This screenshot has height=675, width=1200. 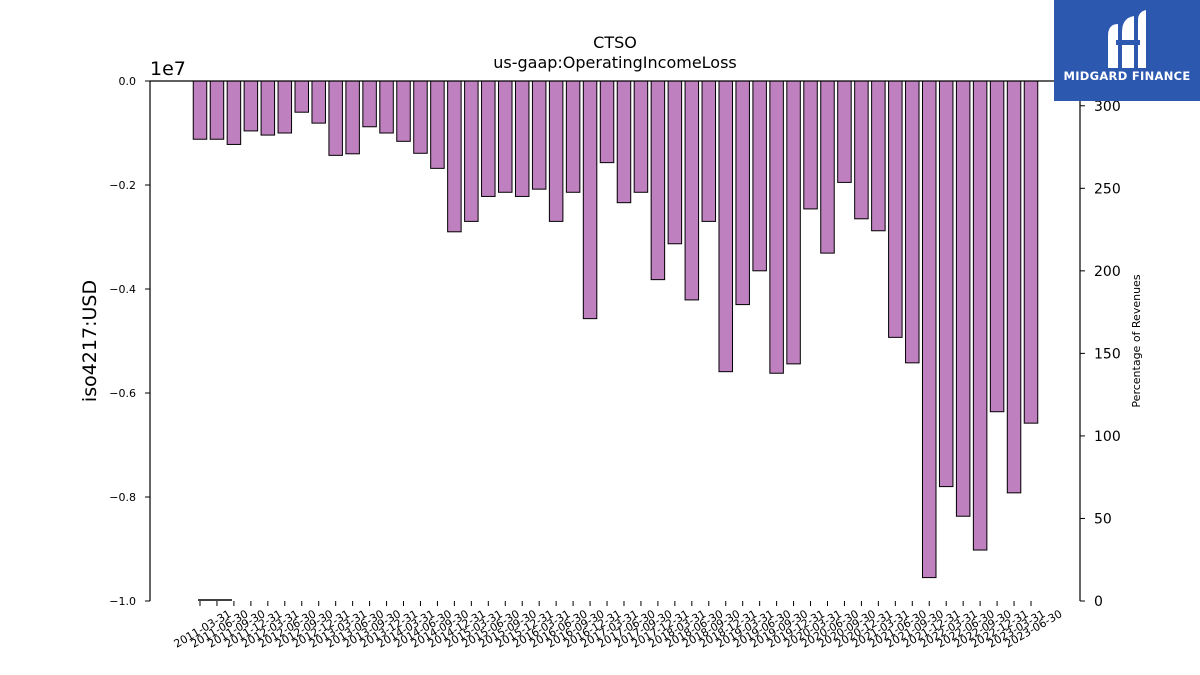 What do you see at coordinates (122, 601) in the screenshot?
I see `y-tick-label: −1.0` at bounding box center [122, 601].